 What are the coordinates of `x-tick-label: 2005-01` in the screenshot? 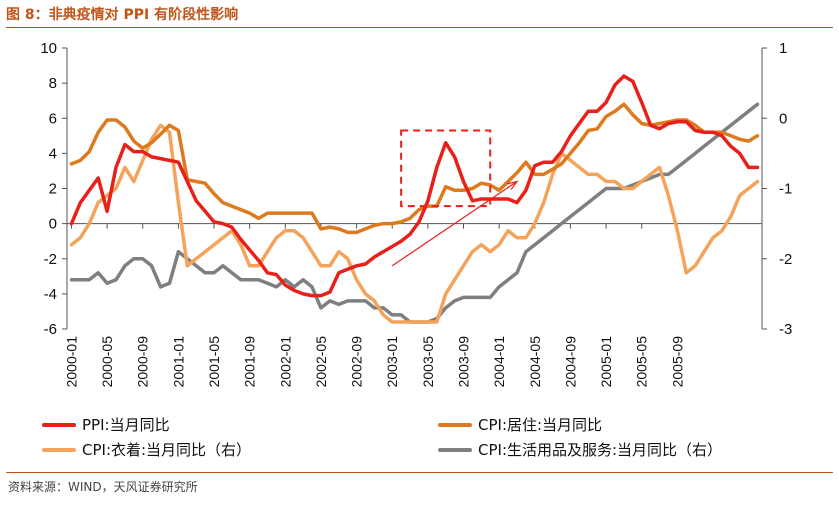 It's located at (606, 362).